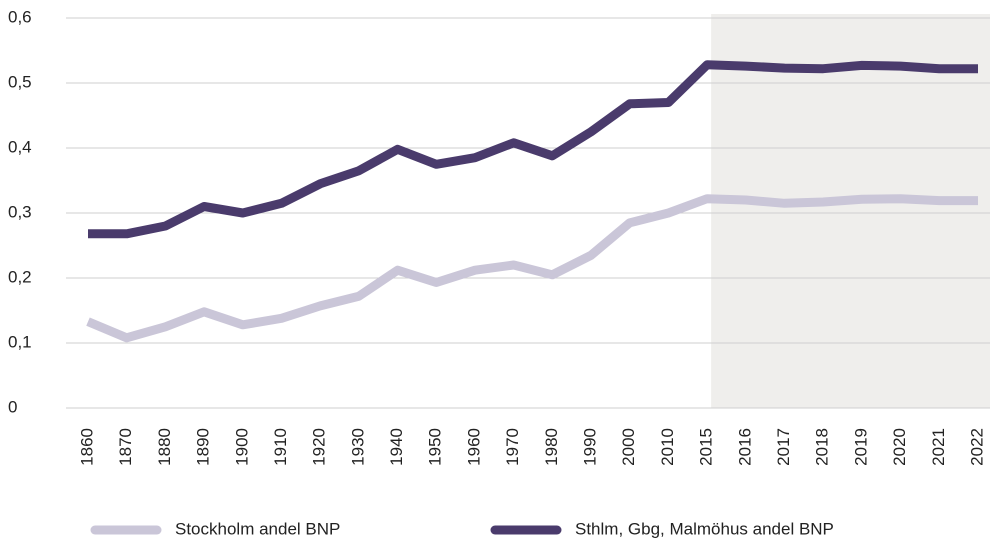 The image size is (990, 546). Describe the element at coordinates (20, 211) in the screenshot. I see `y-tick-label: 0,3` at that location.